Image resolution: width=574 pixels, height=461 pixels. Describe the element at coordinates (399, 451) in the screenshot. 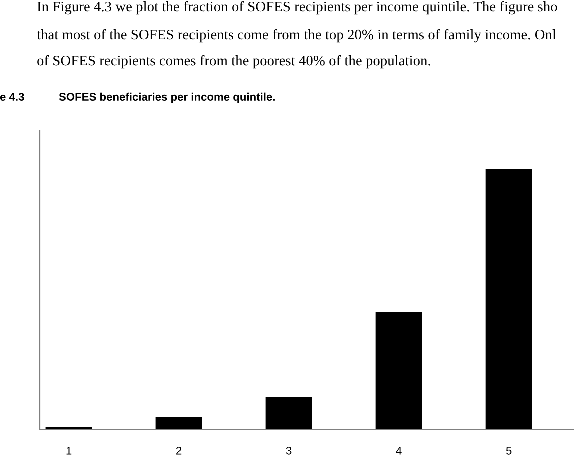

I see `x-tick-label: 4` at that location.